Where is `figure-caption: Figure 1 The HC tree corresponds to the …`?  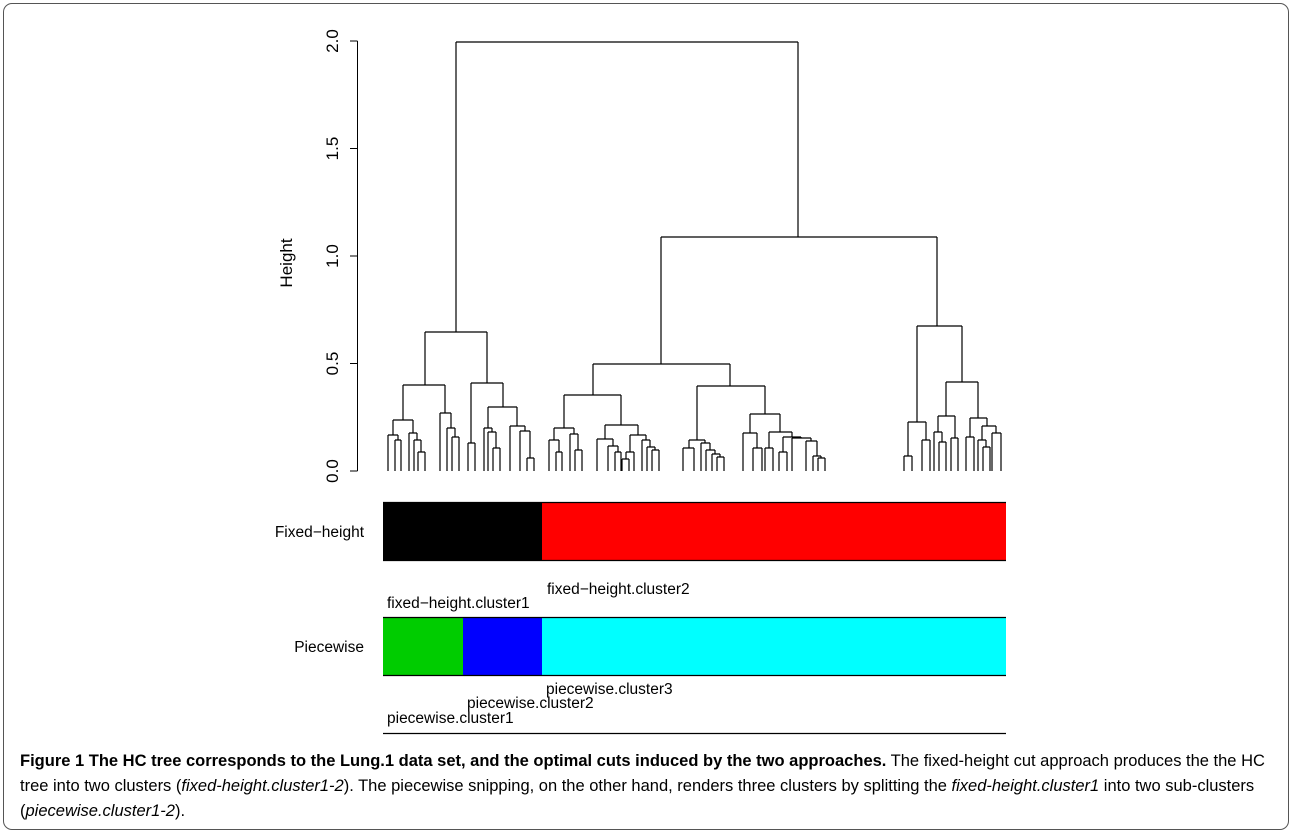 figure-caption: Figure 1 The HC tree corresponds to the … is located at coordinates (645, 786).